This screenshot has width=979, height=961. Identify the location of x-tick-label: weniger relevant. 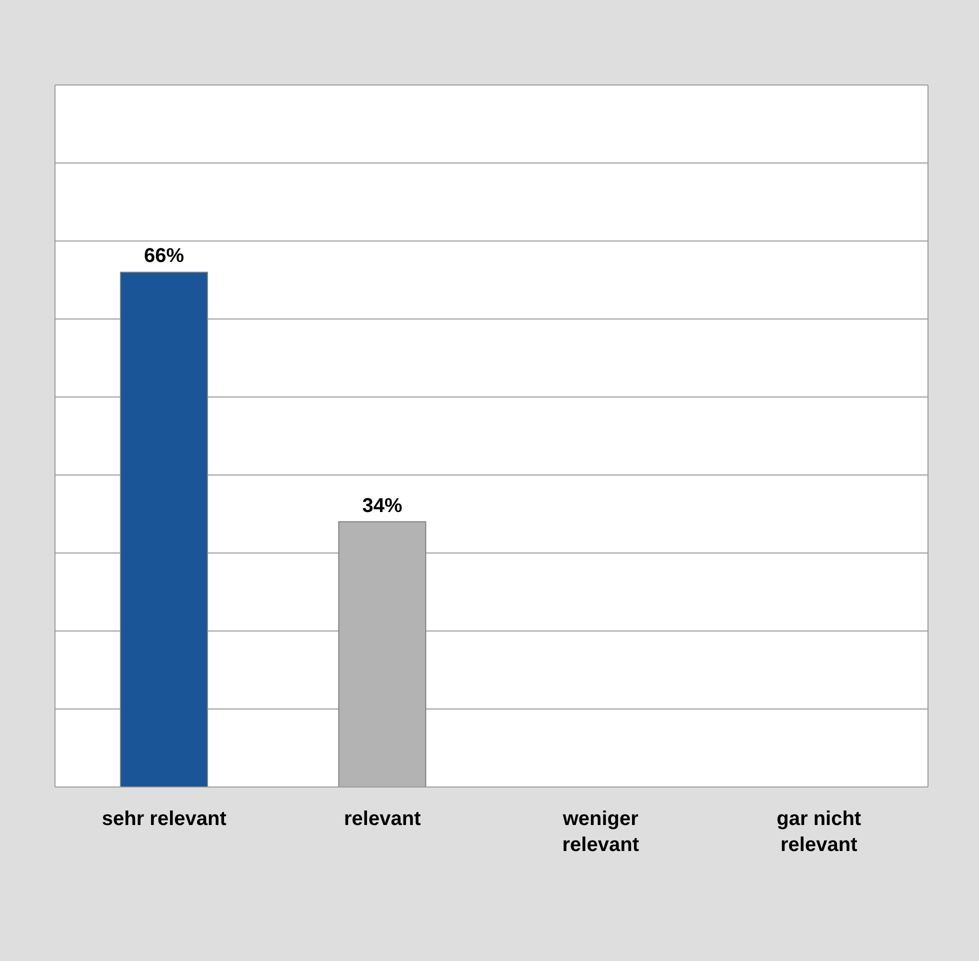
(601, 832).